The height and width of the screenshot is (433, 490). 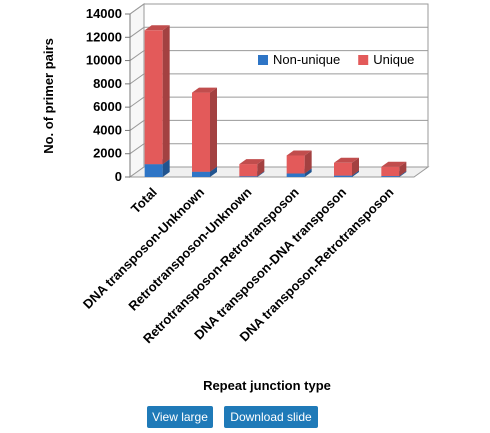 What do you see at coordinates (271, 417) in the screenshot?
I see `download-slide-button: Download slide` at bounding box center [271, 417].